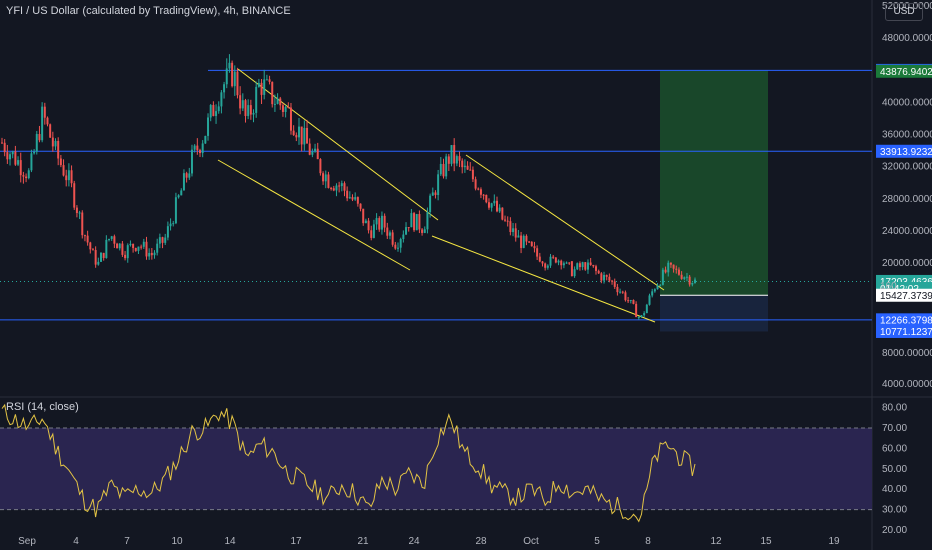 The height and width of the screenshot is (550, 932). What do you see at coordinates (906, 332) in the screenshot?
I see `price-tag-5: 10771.12378` at bounding box center [906, 332].